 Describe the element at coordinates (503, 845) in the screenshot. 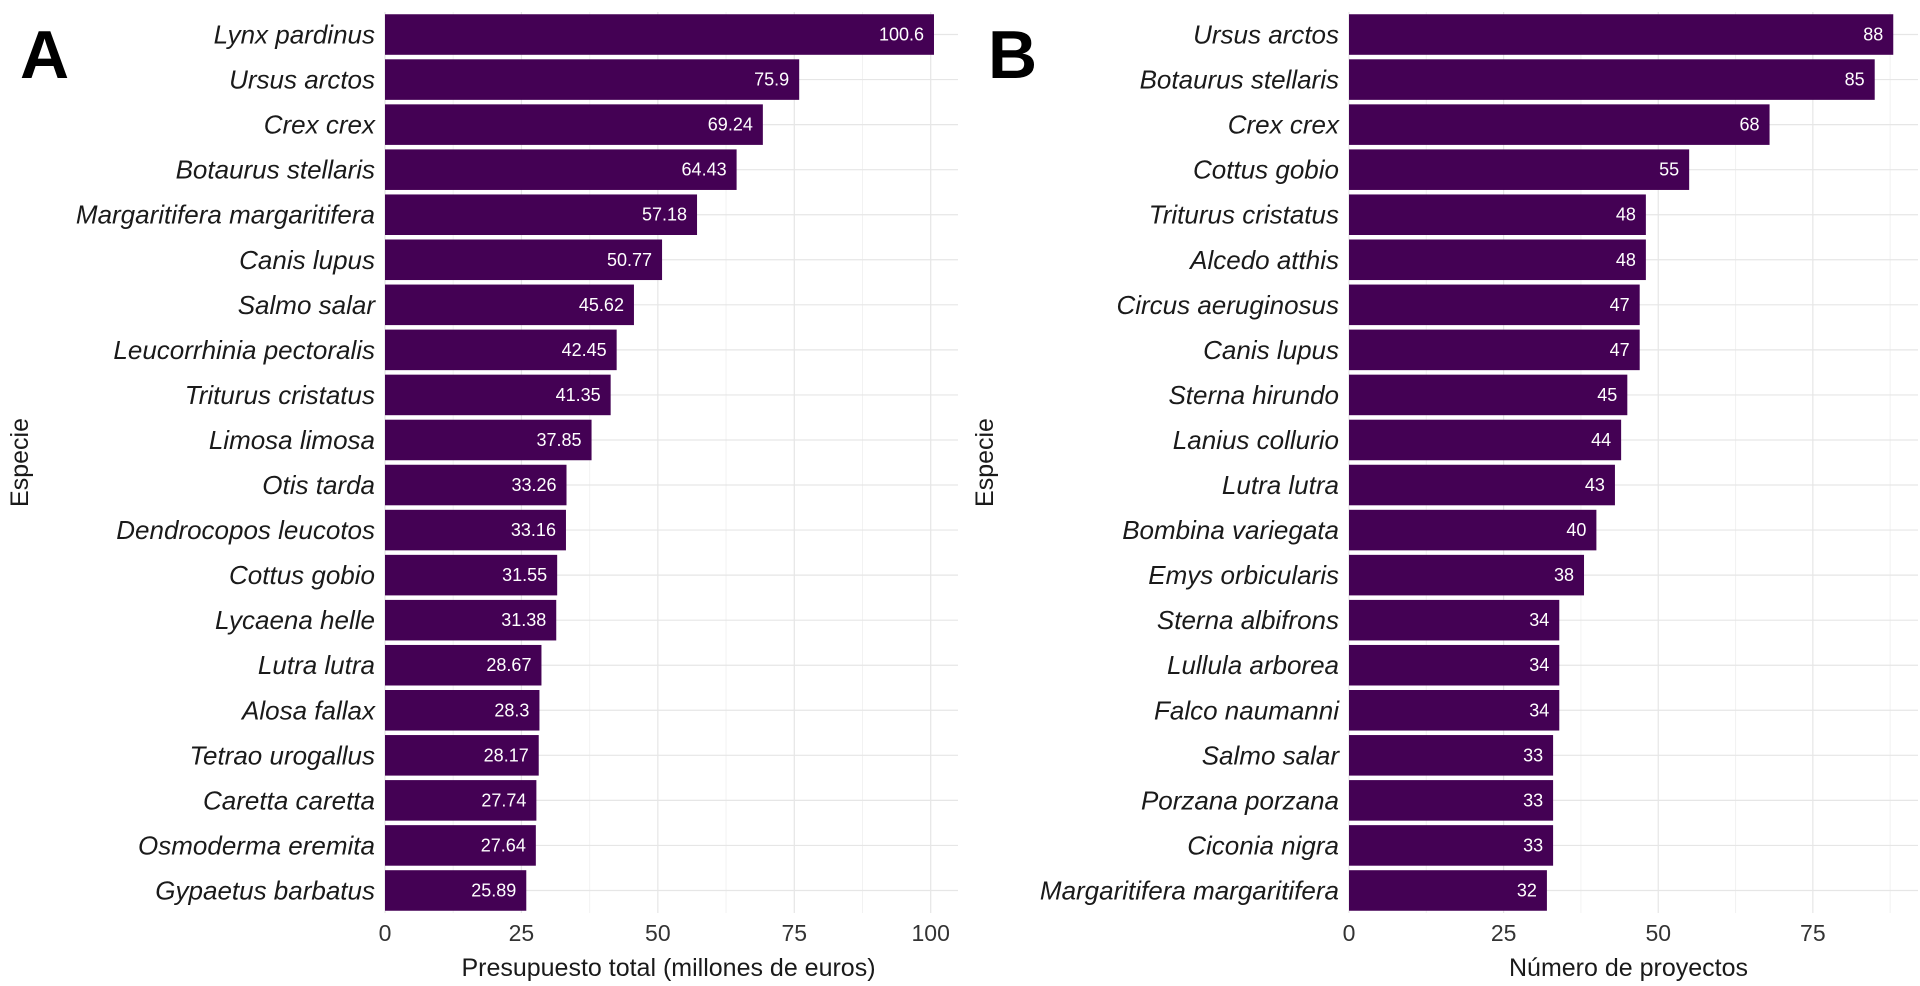

I see `bar-value-label: 27.64` at that location.